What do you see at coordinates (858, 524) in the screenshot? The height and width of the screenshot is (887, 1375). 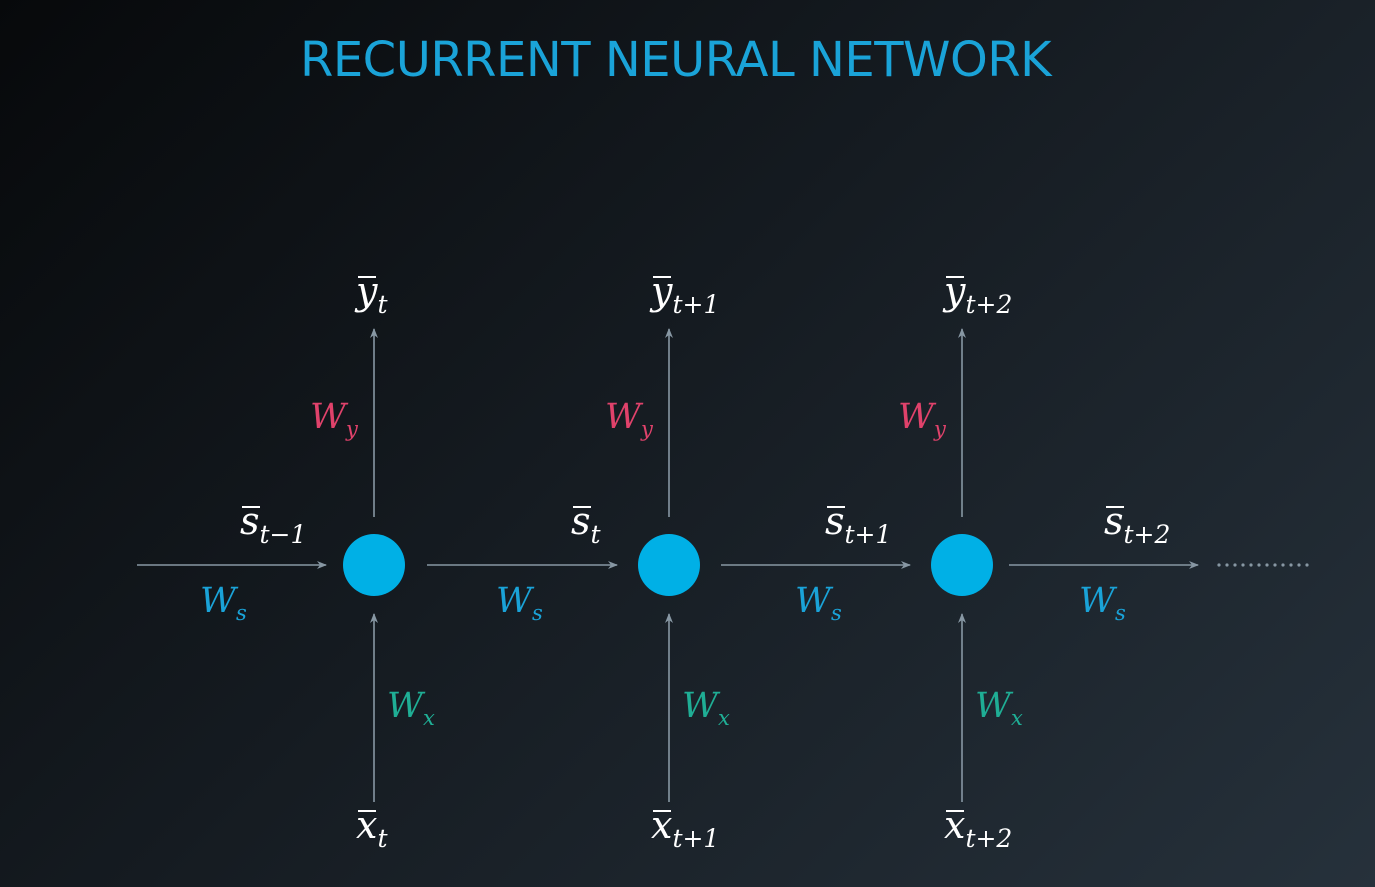 I see `state-label-2: st+1` at bounding box center [858, 524].